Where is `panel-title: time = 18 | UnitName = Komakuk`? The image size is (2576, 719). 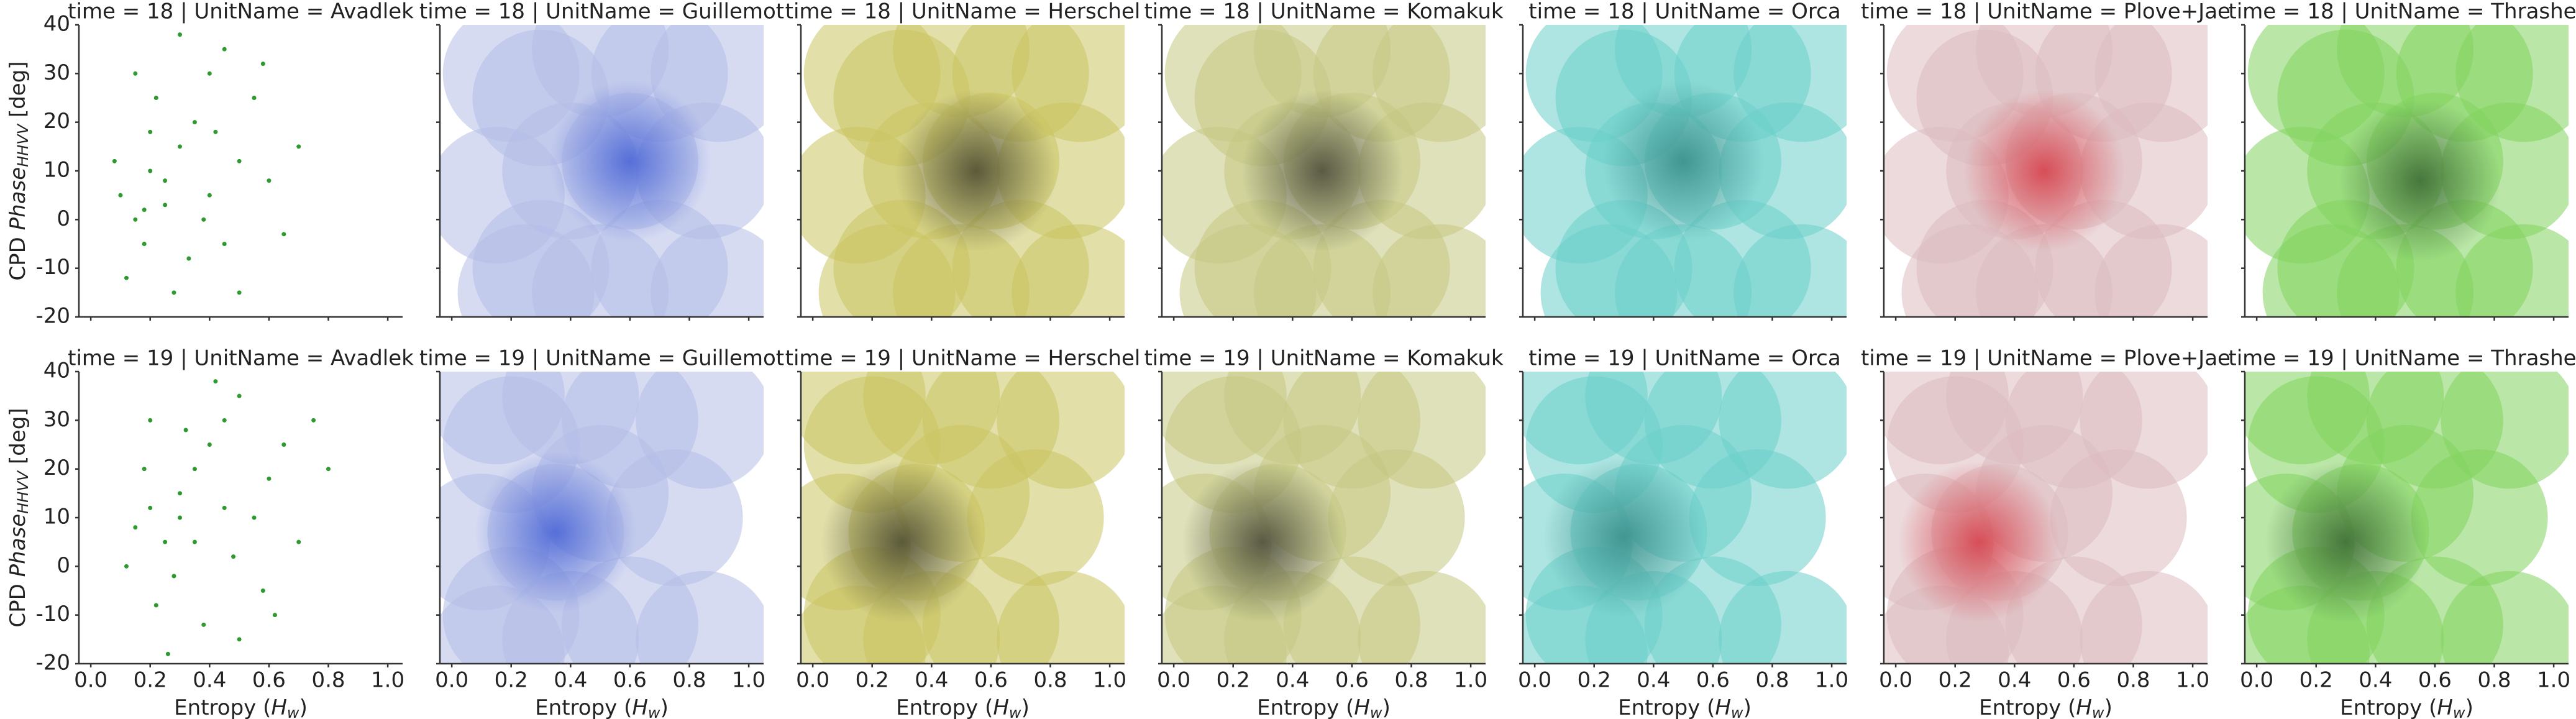
panel-title: time = 18 | UnitName = Komakuk is located at coordinates (1323, 12).